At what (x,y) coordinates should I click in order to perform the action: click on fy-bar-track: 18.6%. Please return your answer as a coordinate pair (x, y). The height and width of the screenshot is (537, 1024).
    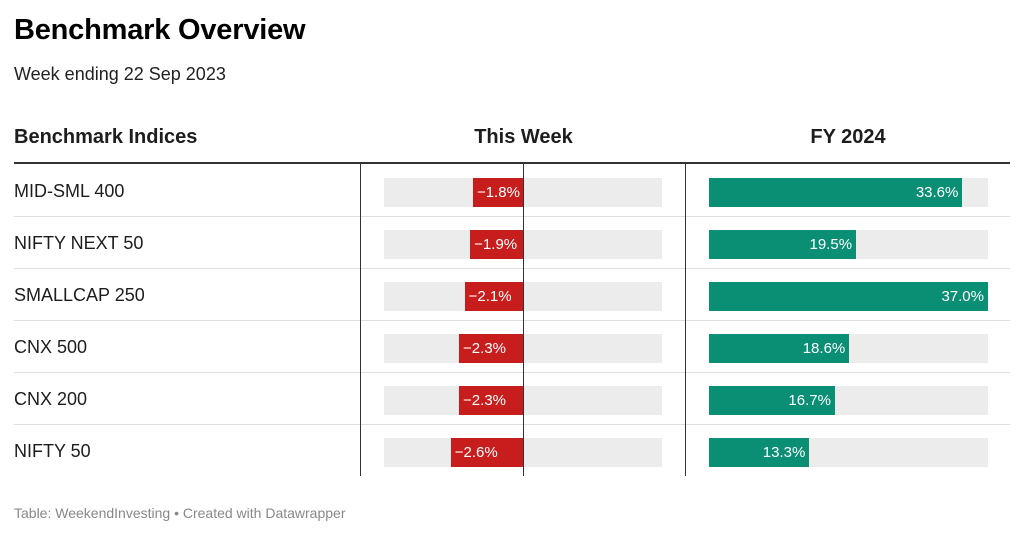
    Looking at the image, I should click on (848, 348).